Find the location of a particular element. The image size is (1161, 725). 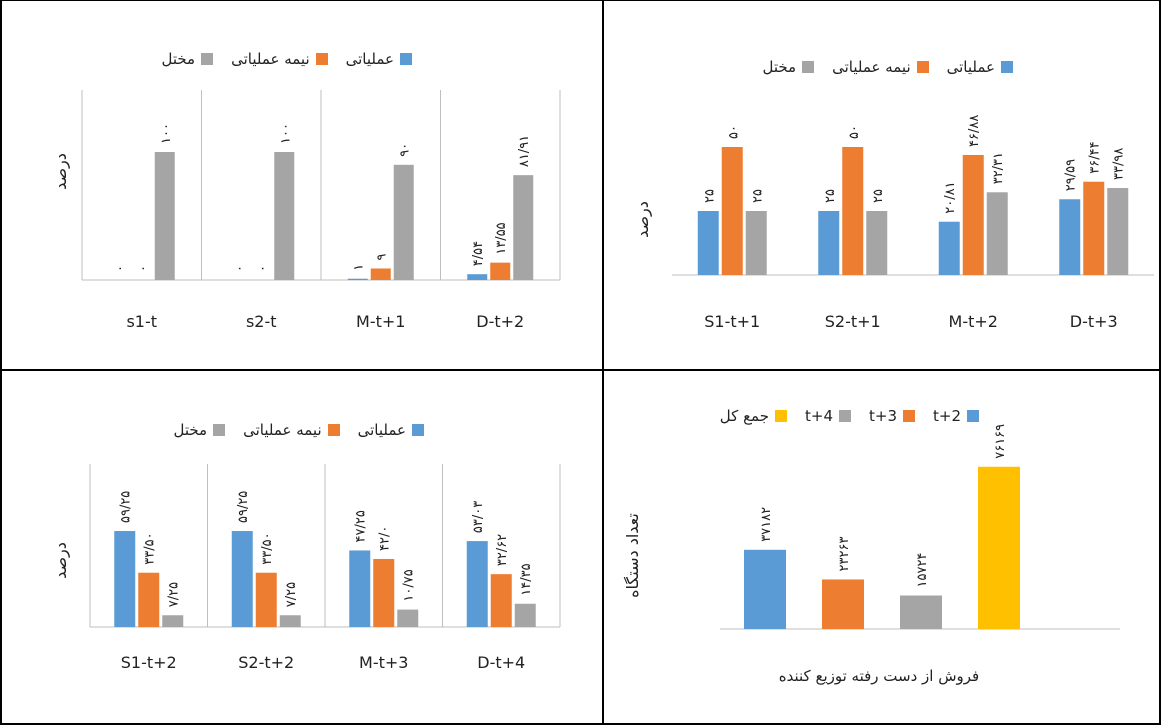

data-label: ۳۷۱۸۲ is located at coordinates (766, 524).